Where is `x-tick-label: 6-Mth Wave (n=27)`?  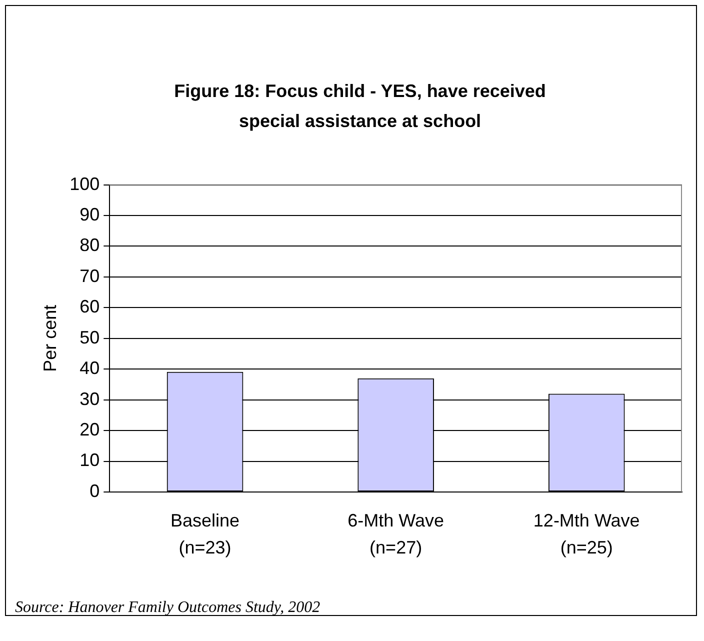
x-tick-label: 6-Mth Wave (n=27) is located at coordinates (396, 534).